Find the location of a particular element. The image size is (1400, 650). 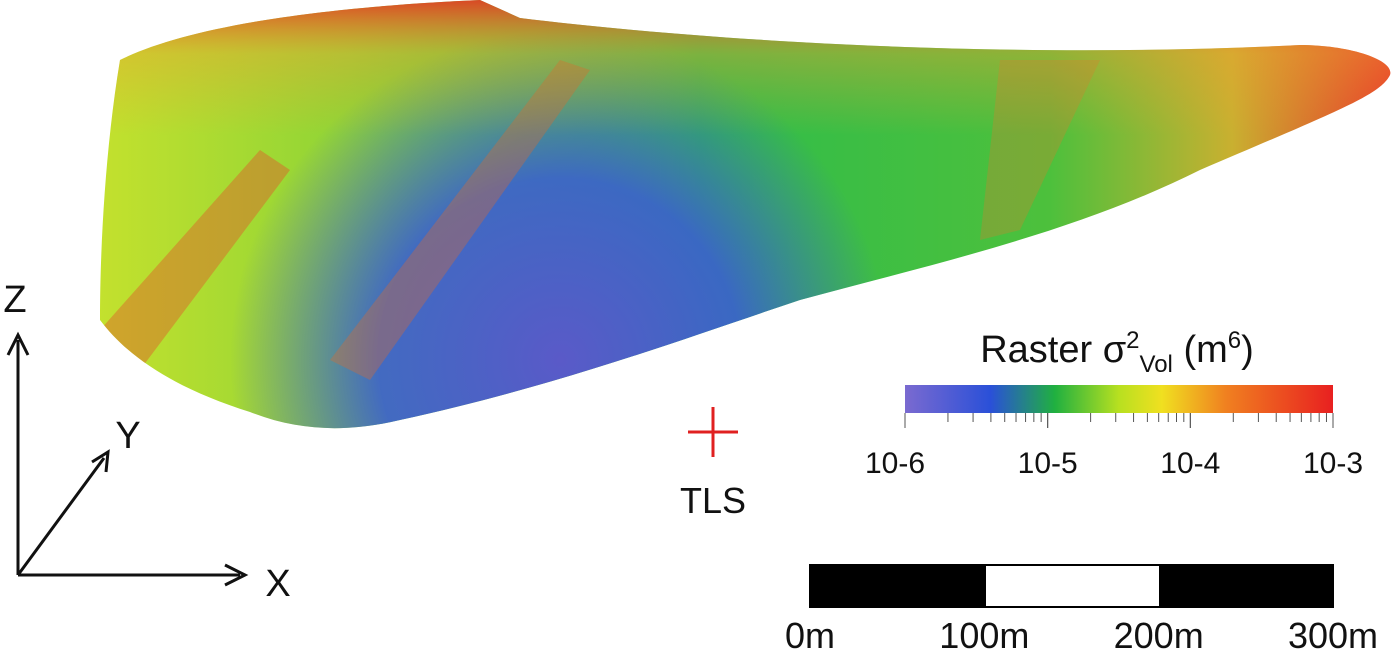

scale-bar-label: 200m is located at coordinates (1159, 632).